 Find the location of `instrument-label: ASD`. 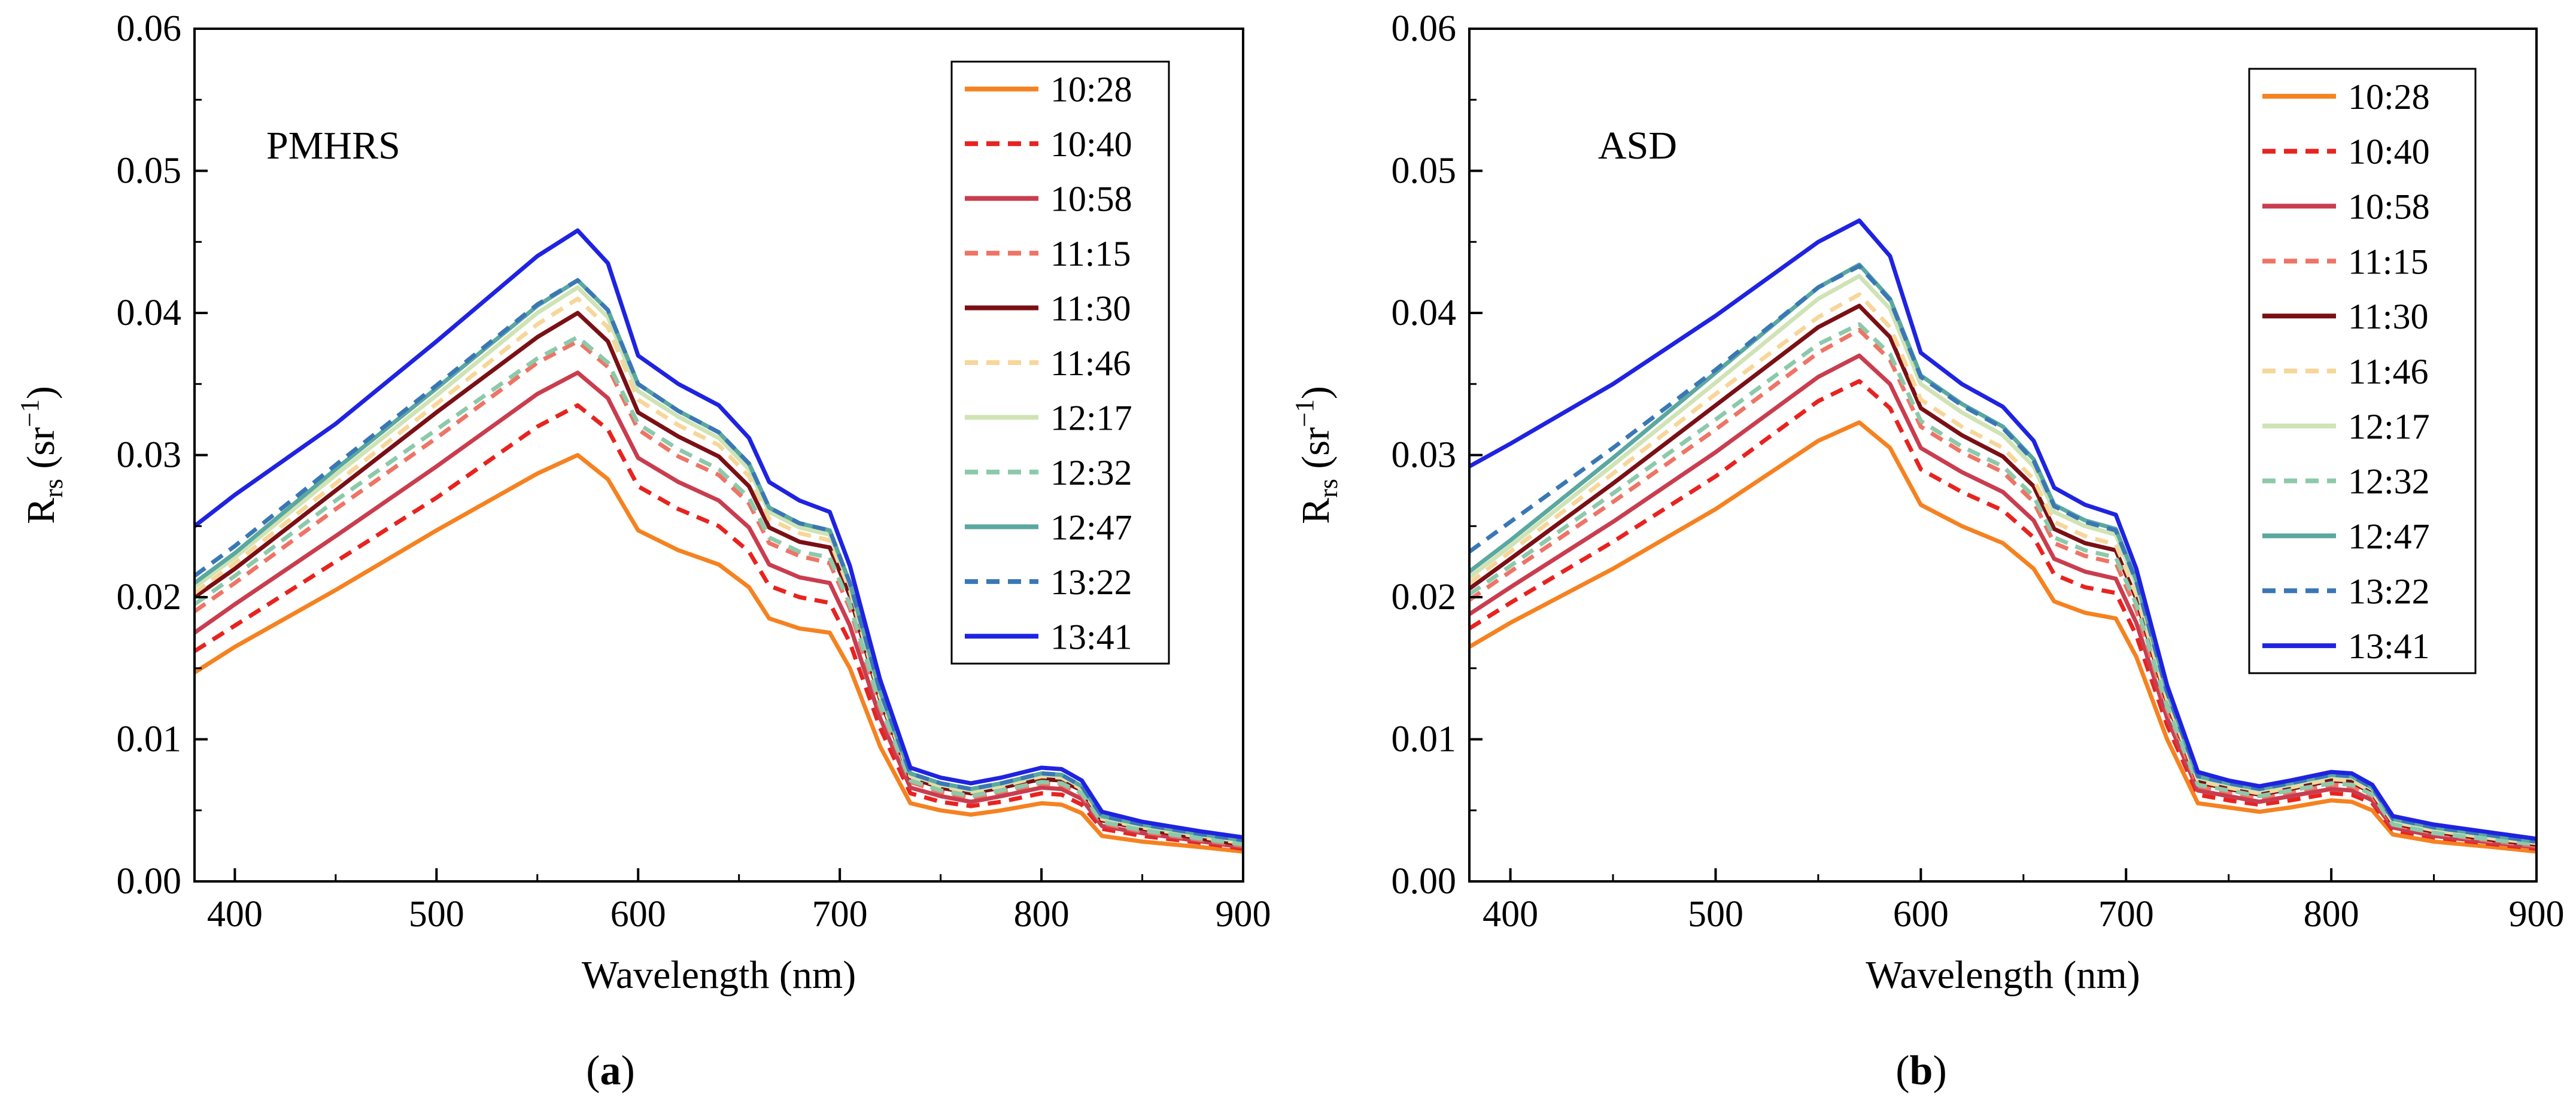

instrument-label: ASD is located at coordinates (1637, 146).